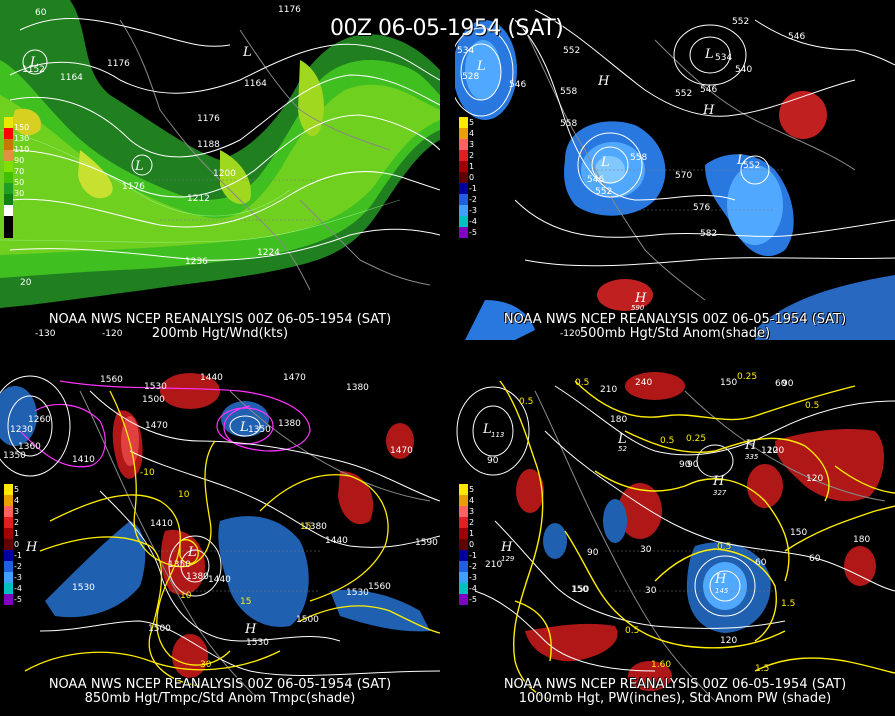  I want to click on contour-label: 552, so click(683, 94).